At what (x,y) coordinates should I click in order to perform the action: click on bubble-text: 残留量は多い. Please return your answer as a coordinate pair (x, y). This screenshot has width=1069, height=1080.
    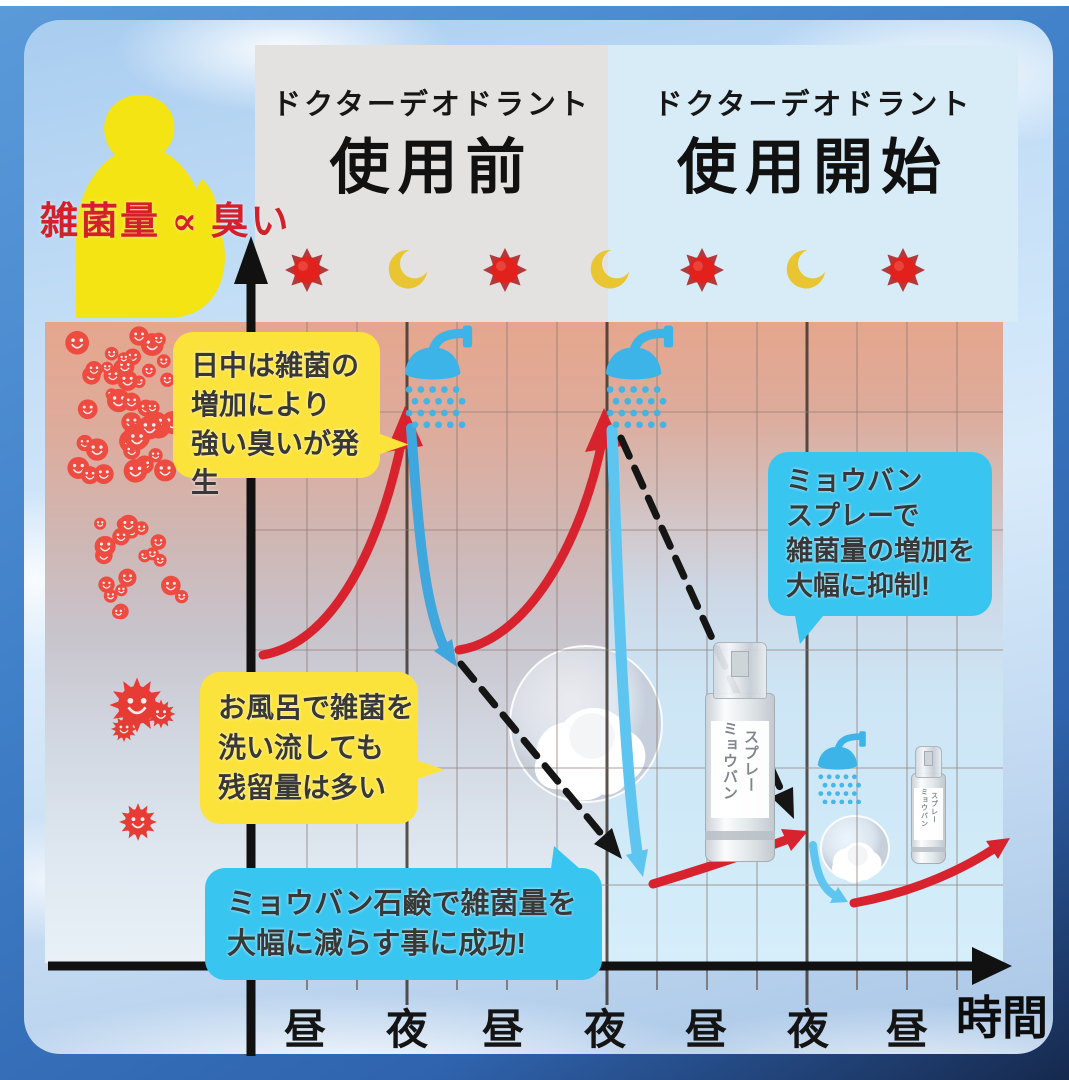
    Looking at the image, I should click on (302, 787).